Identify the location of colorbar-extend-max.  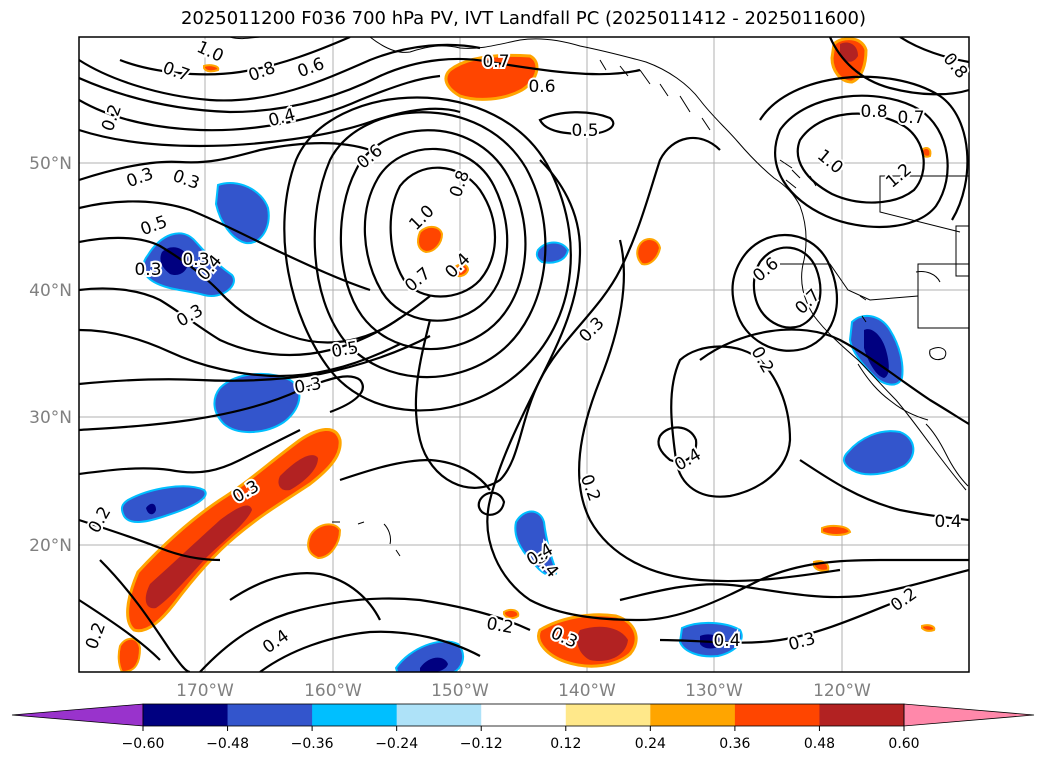
(969, 715).